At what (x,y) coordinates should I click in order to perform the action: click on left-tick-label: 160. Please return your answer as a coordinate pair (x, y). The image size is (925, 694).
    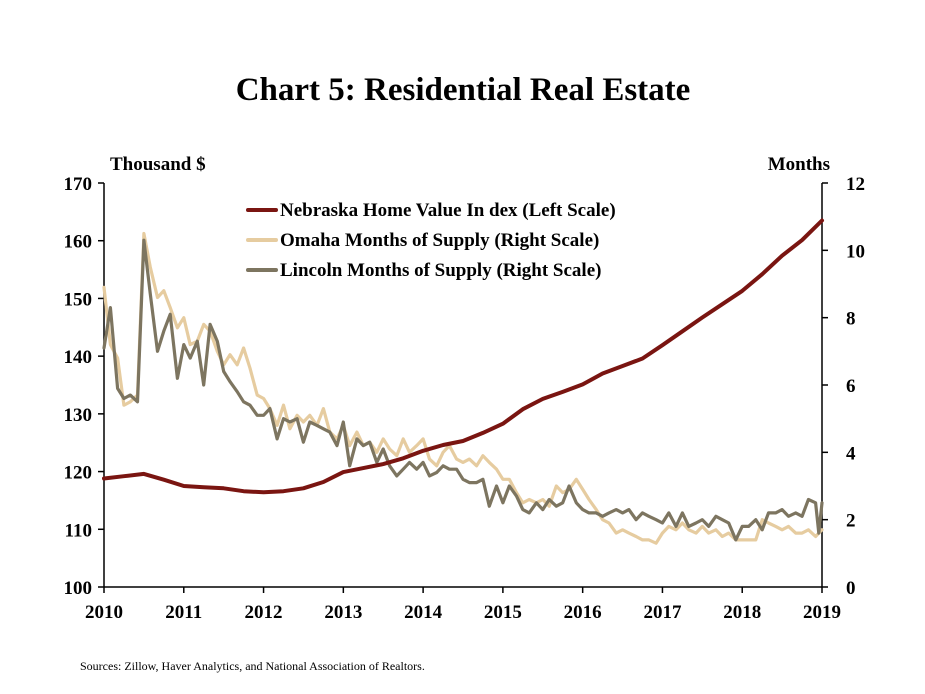
    Looking at the image, I should click on (78, 242).